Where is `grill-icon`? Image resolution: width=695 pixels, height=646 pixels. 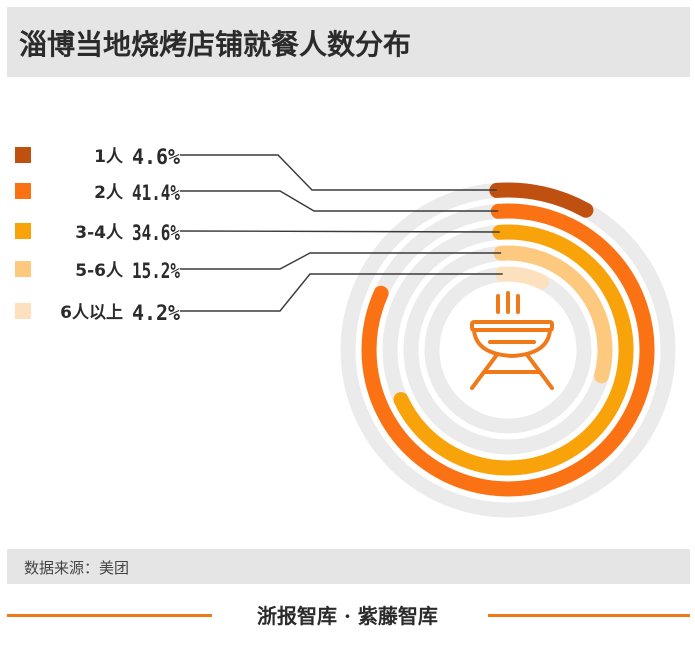
grill-icon is located at coordinates (512, 340).